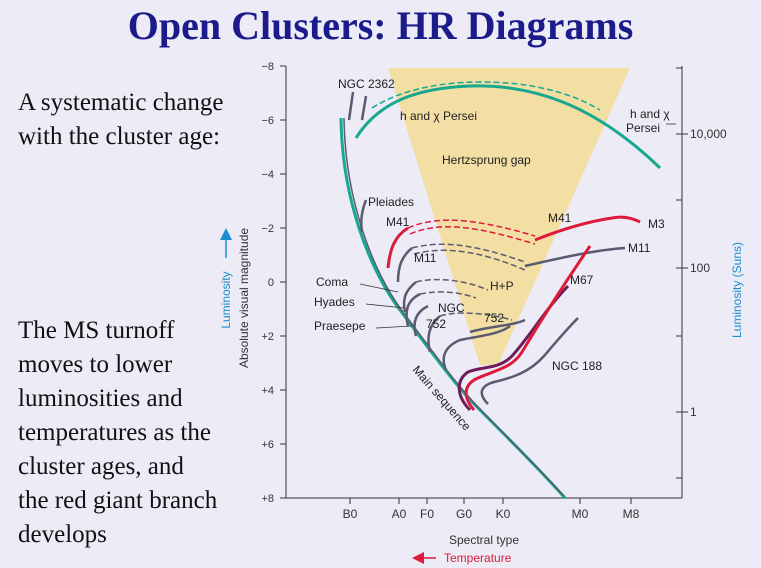 The width and height of the screenshot is (761, 568). What do you see at coordinates (267, 121) in the screenshot?
I see `left-tick-label: −6` at bounding box center [267, 121].